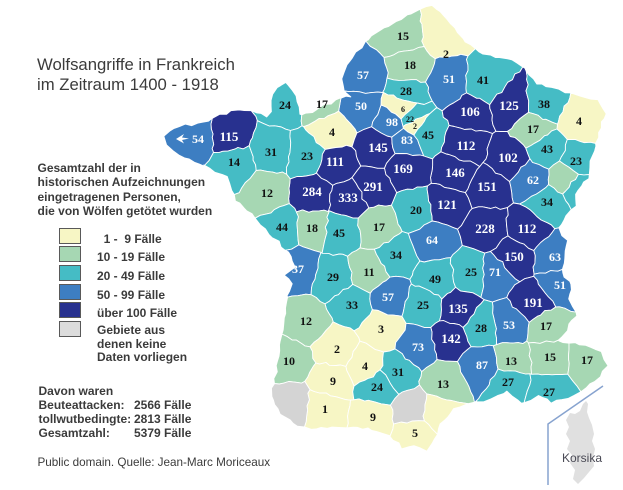 The height and width of the screenshot is (490, 623). Describe the element at coordinates (416, 210) in the screenshot. I see `svg-text: 20` at that location.